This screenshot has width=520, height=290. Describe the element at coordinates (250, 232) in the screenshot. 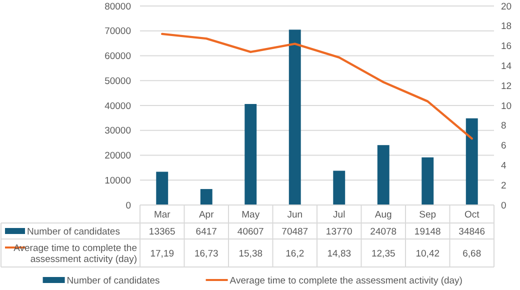

I see `data-label: 40607` at that location.